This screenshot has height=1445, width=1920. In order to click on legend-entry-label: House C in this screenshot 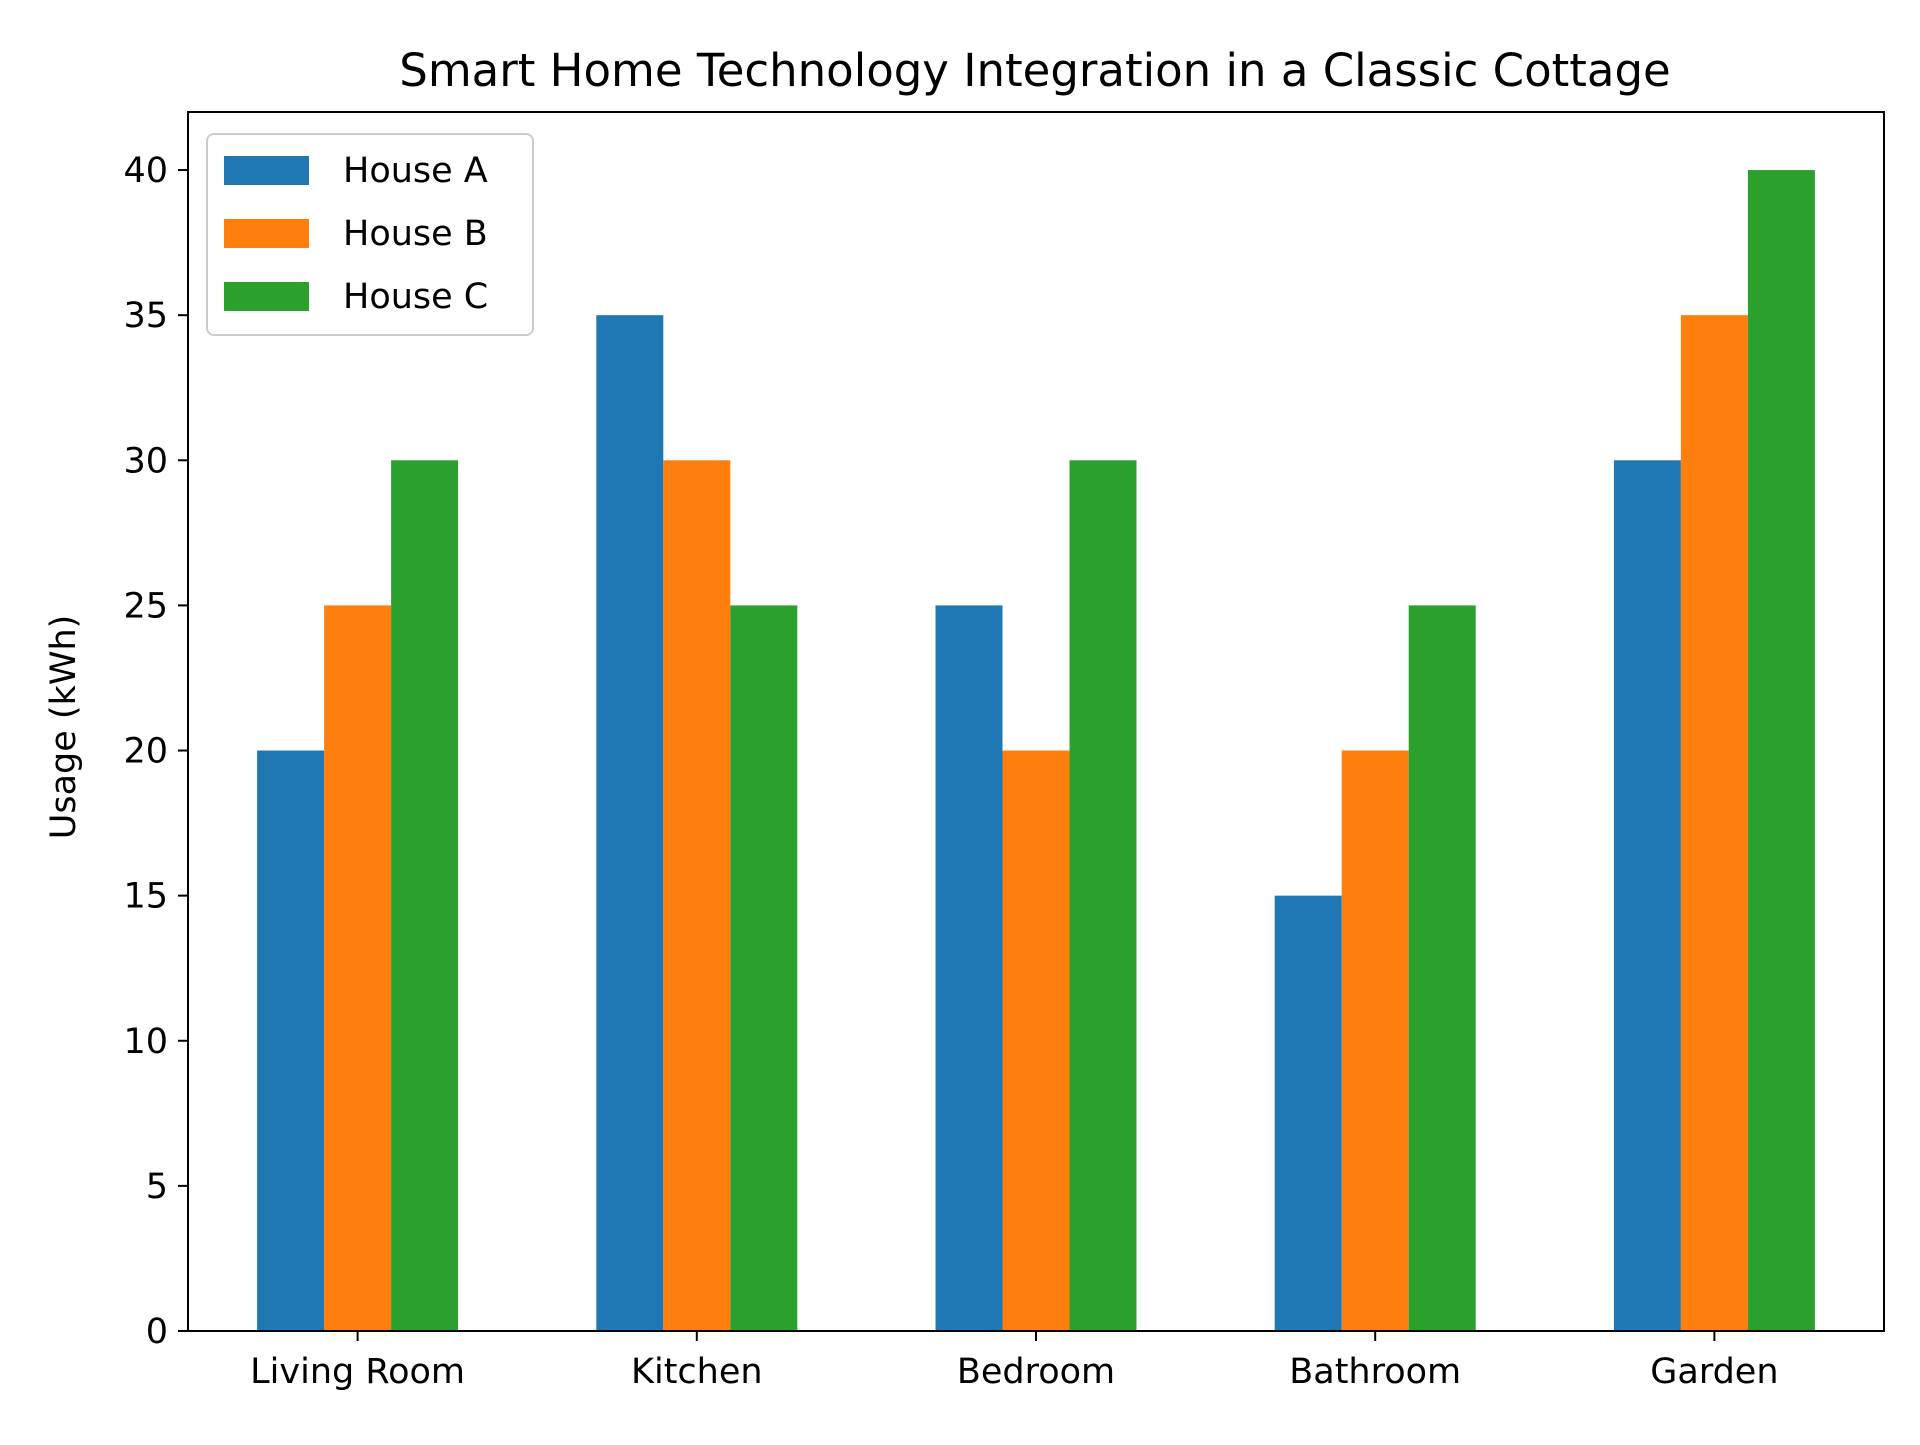, I will do `click(415, 297)`.